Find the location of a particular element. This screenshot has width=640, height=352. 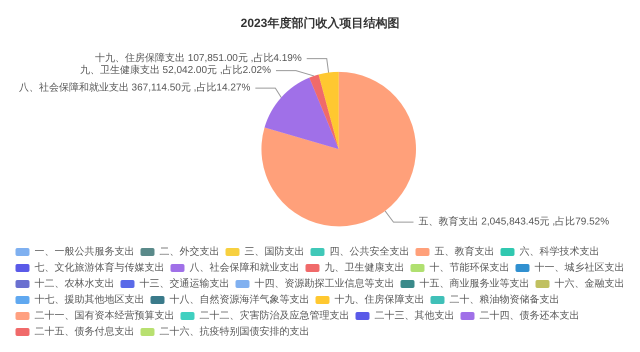

legend-label: 九、卫生健康支出 is located at coordinates (364, 268).